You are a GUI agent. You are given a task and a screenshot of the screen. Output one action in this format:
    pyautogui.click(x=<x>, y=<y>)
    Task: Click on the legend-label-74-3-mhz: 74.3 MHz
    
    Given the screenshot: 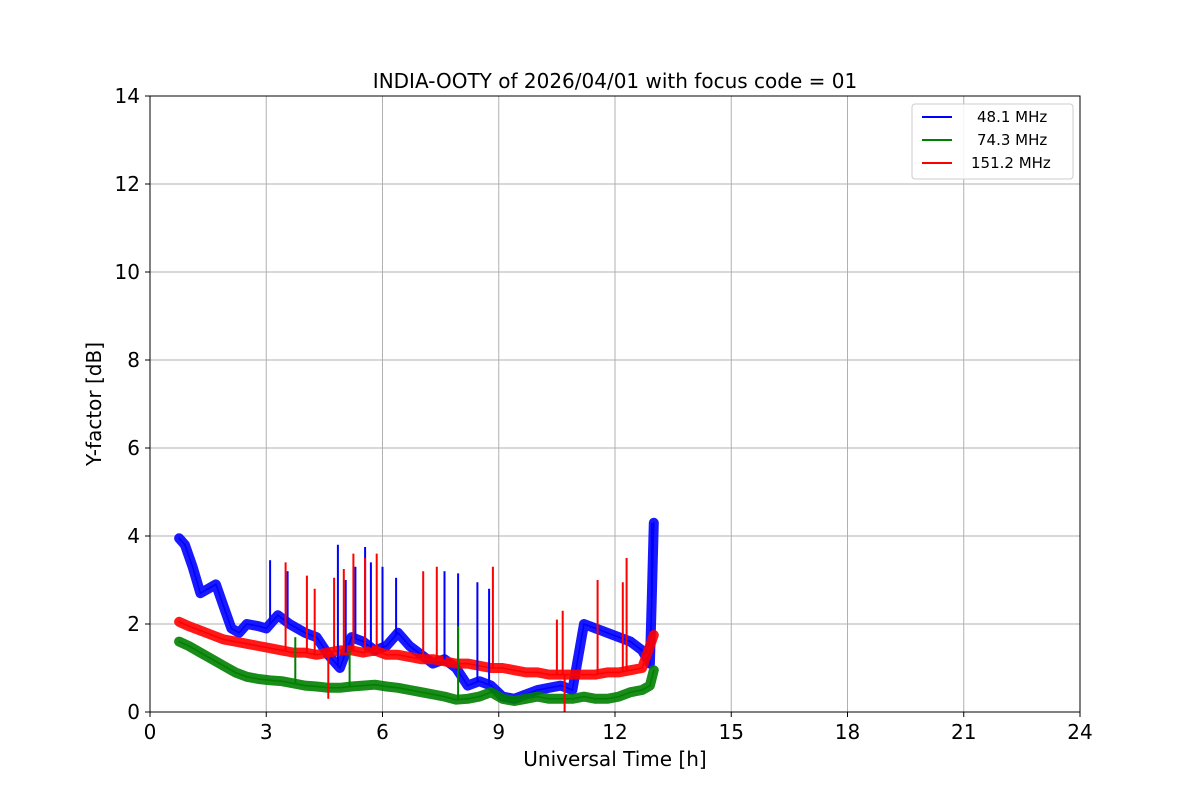 What is the action you would take?
    pyautogui.click(x=1012, y=140)
    